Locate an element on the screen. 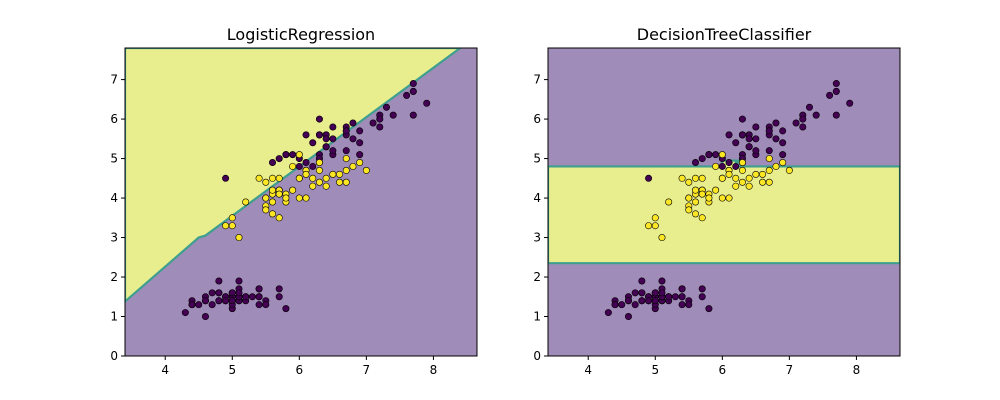 This screenshot has height=400, width=1000. y-axis: 0 1 2 3 4 5 6 7 is located at coordinates (117, 218).